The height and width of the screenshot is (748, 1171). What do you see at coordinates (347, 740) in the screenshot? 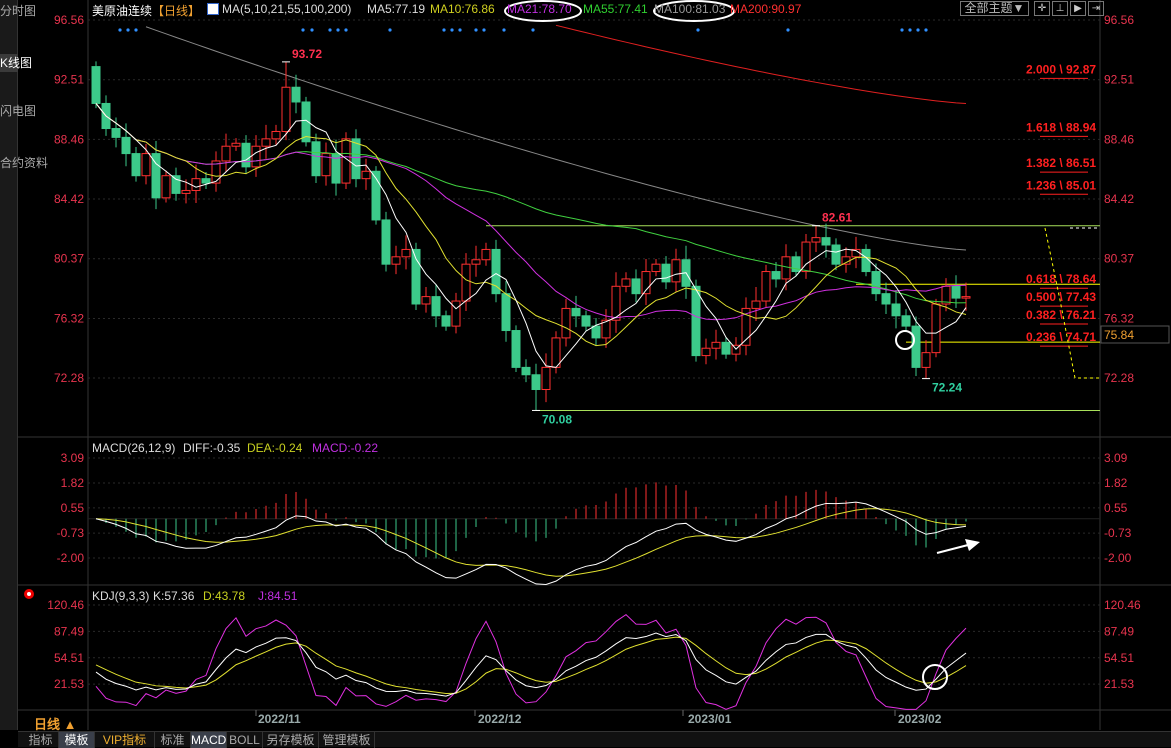
I see `tab-manage-templates: 管理模板` at bounding box center [347, 740].